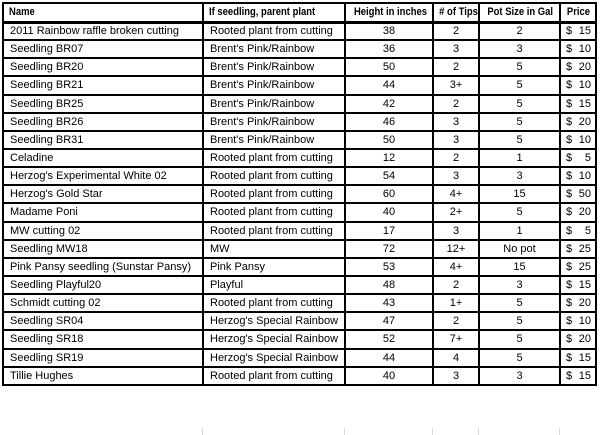 The height and width of the screenshot is (435, 600). Describe the element at coordinates (103, 49) in the screenshot. I see `cell-name: Seedling BR07` at that location.